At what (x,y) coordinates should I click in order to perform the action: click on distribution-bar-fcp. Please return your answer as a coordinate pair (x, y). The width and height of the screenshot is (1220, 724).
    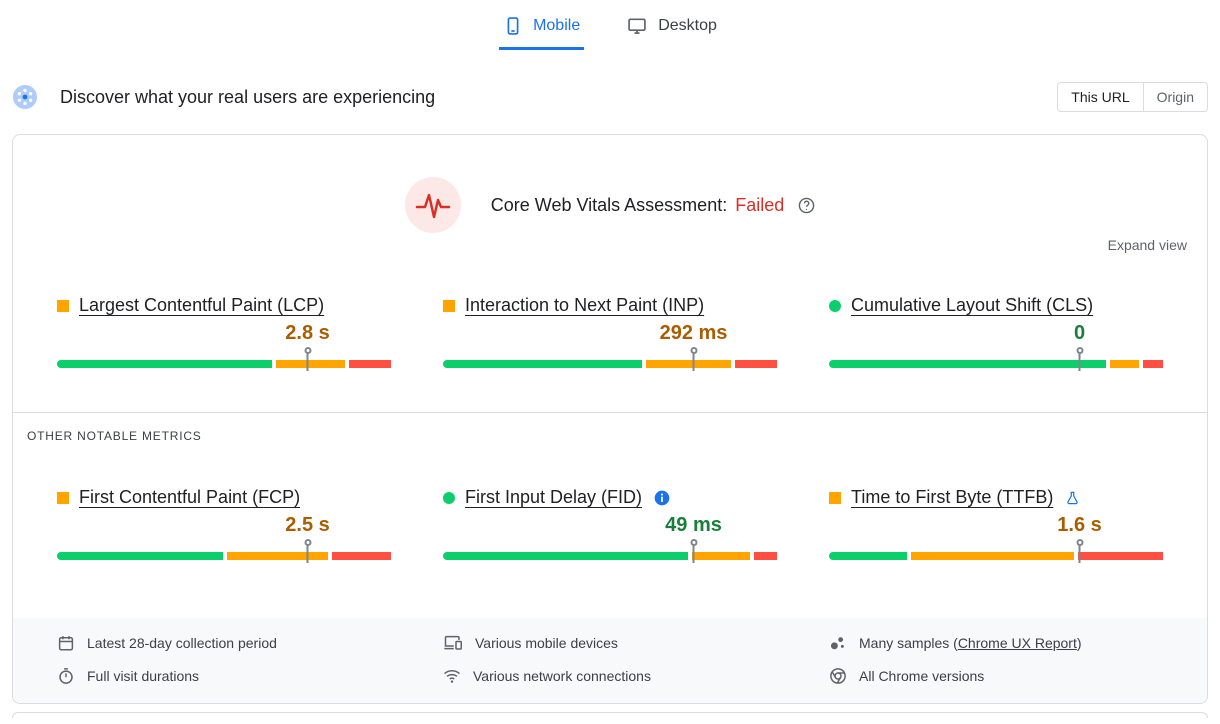
    Looking at the image, I should click on (224, 551).